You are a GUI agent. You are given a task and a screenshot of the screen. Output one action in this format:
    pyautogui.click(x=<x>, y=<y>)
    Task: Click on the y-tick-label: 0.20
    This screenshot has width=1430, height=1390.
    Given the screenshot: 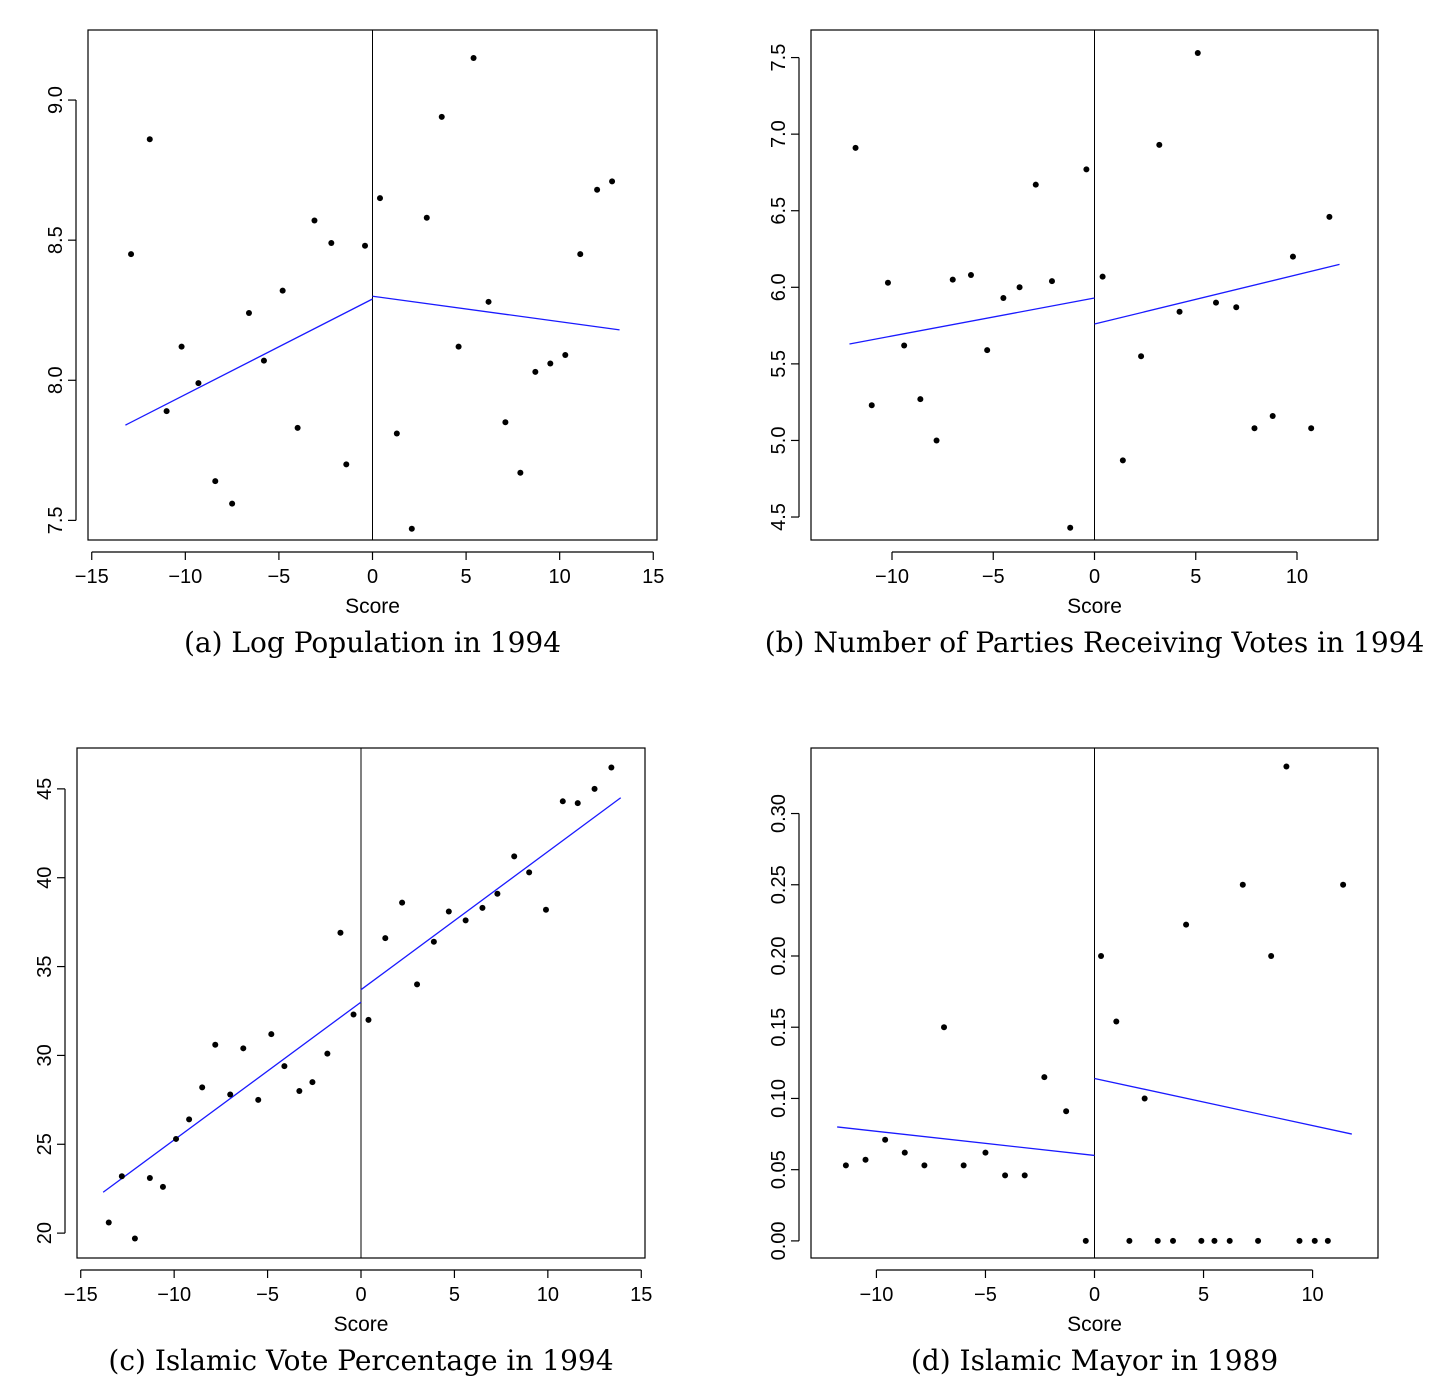 What is the action you would take?
    pyautogui.click(x=779, y=956)
    